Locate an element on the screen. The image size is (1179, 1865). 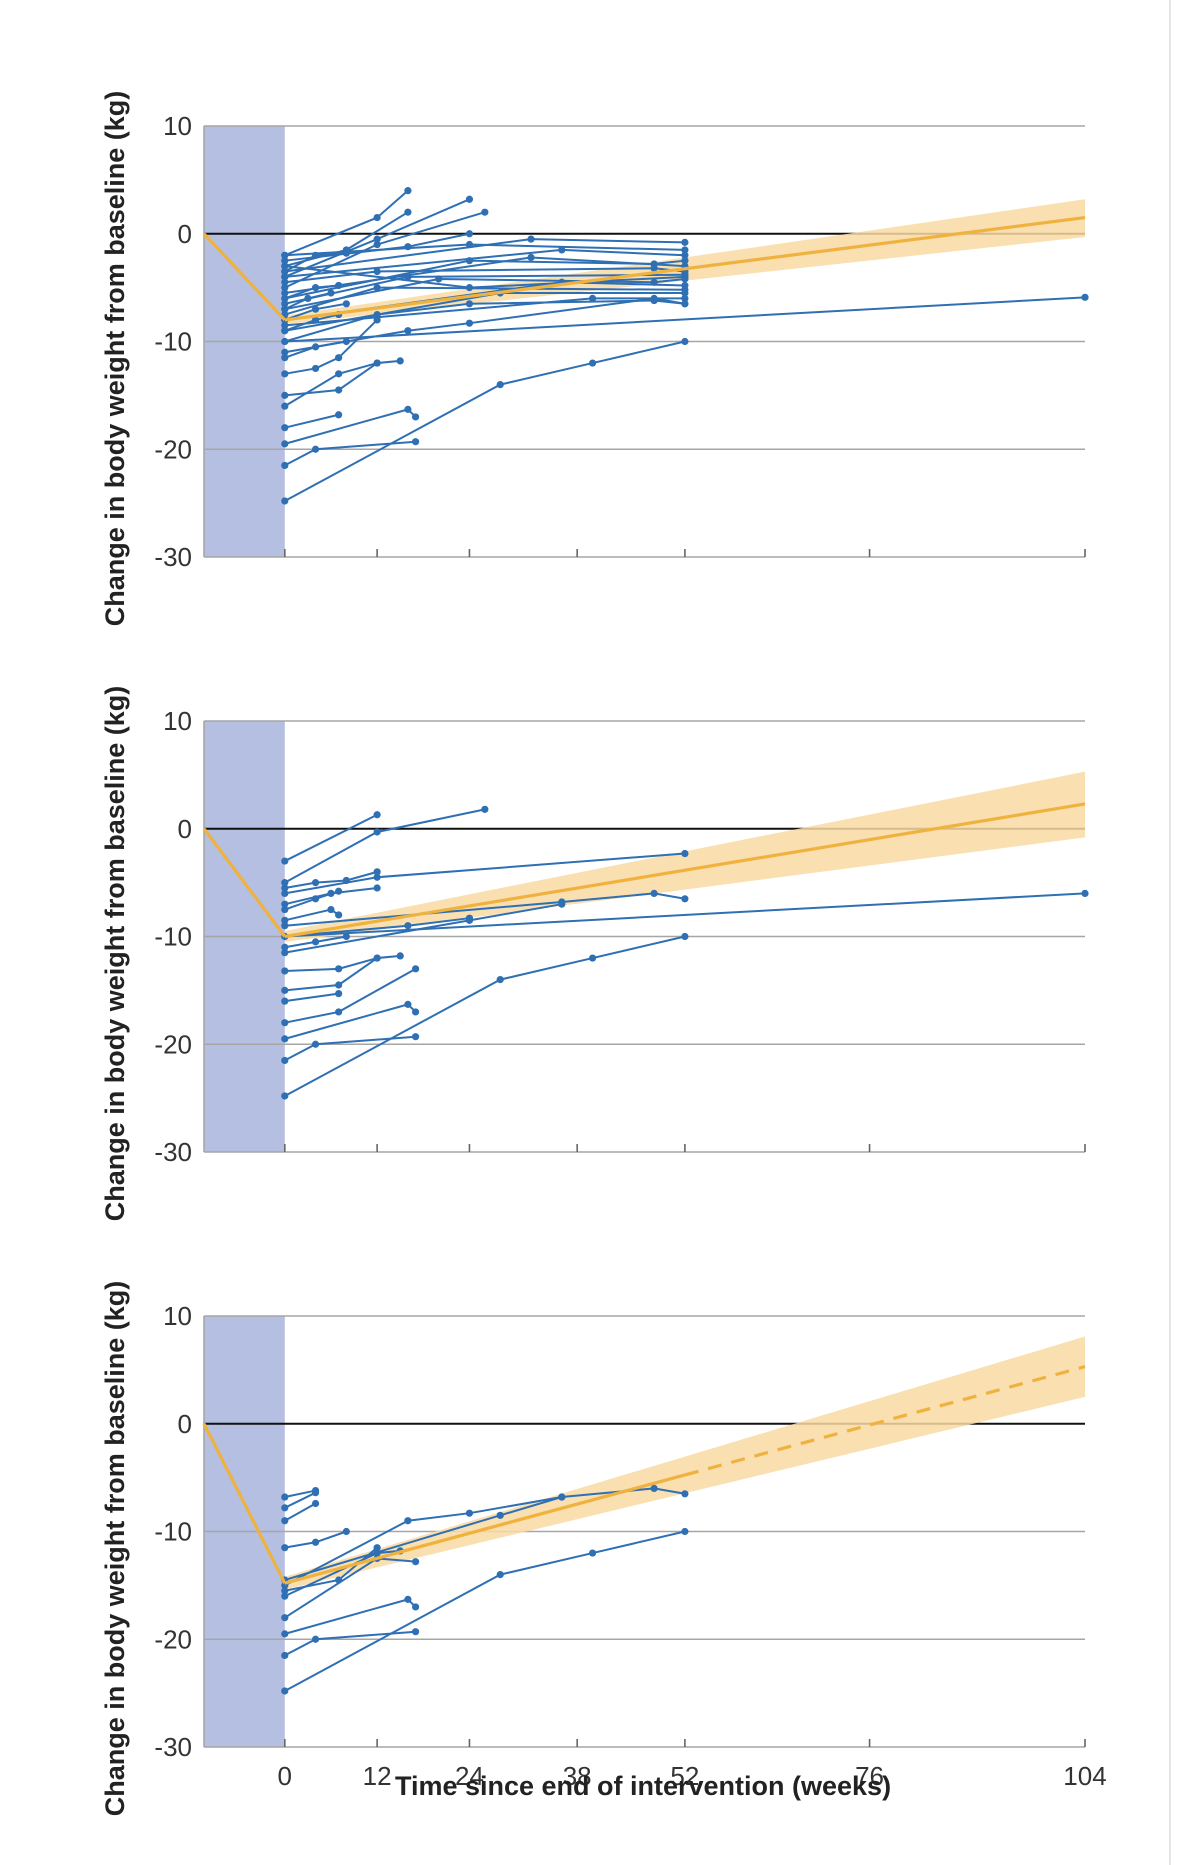
x-tick-label: 52 is located at coordinates (684, 1776).